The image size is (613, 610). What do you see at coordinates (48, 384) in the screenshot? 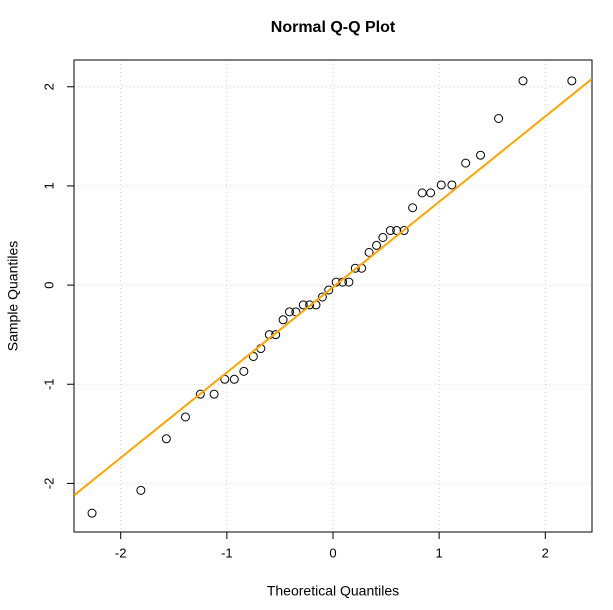
I see `y-tick-label: -1` at bounding box center [48, 384].